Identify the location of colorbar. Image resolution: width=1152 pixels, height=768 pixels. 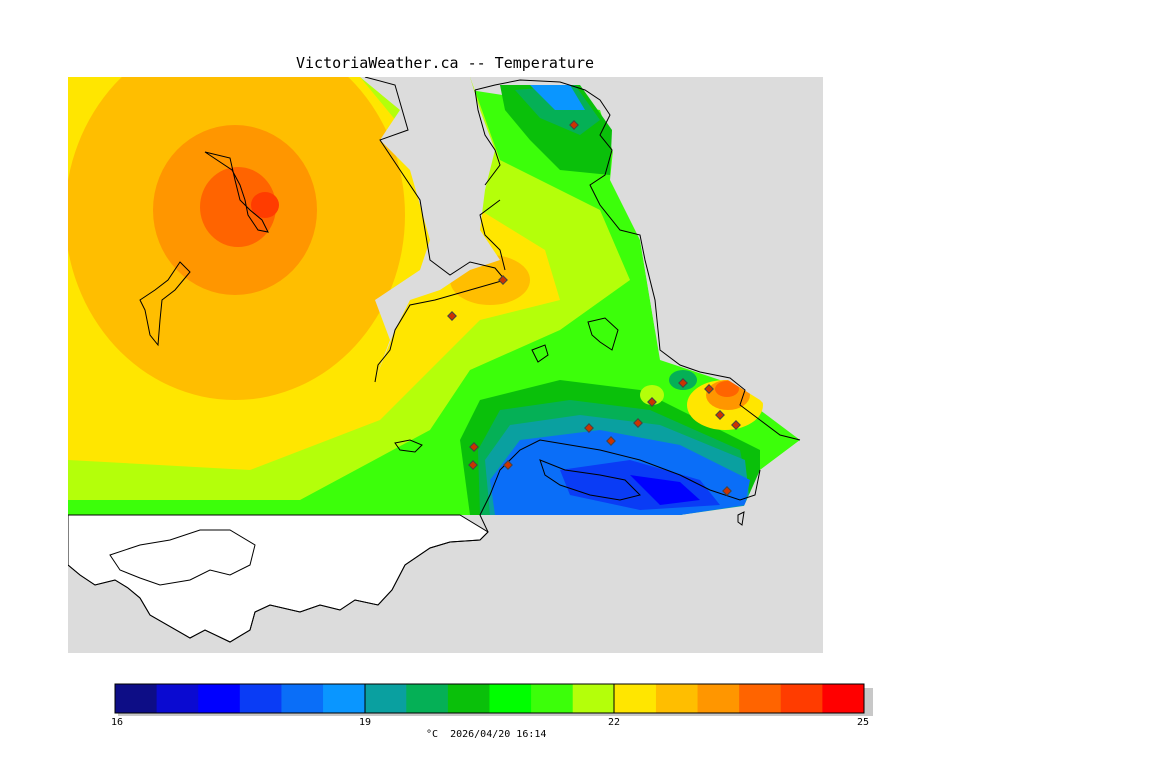
(493, 699).